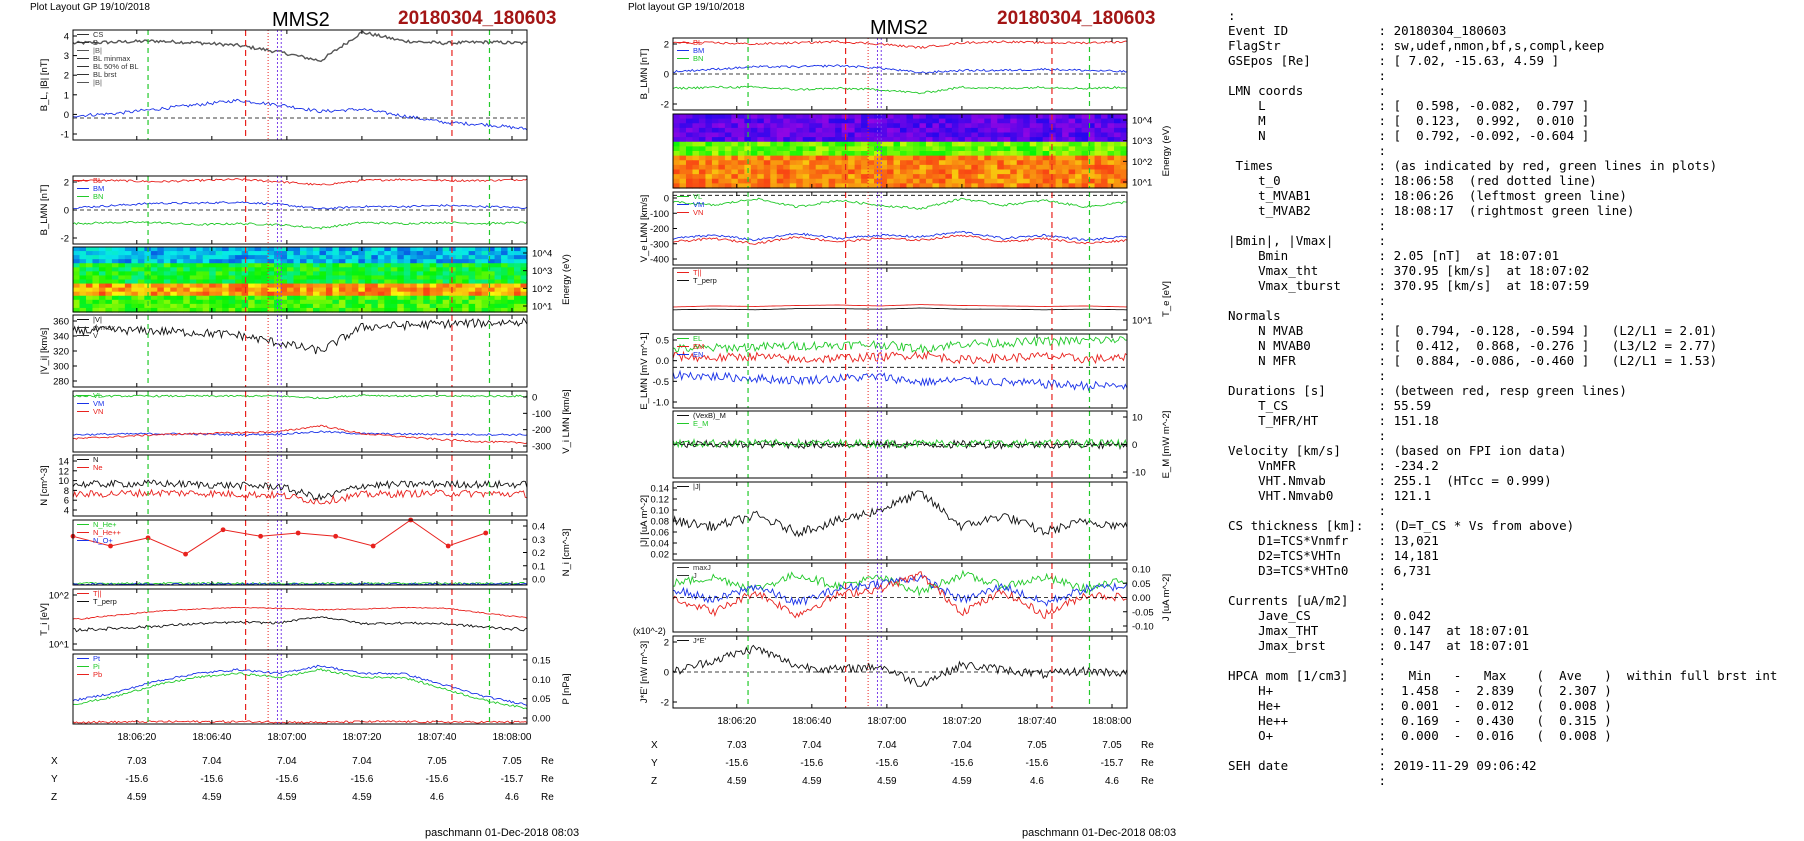 Image resolution: width=1804 pixels, height=841 pixels. What do you see at coordinates (1409, 135) in the screenshot?
I see `info-line: N : [ 0.792, -0.092, -0.604 ]` at bounding box center [1409, 135].